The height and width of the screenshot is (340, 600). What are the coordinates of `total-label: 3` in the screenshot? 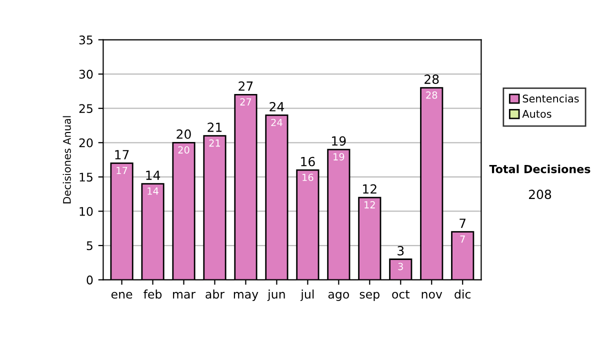 It's located at (401, 251).